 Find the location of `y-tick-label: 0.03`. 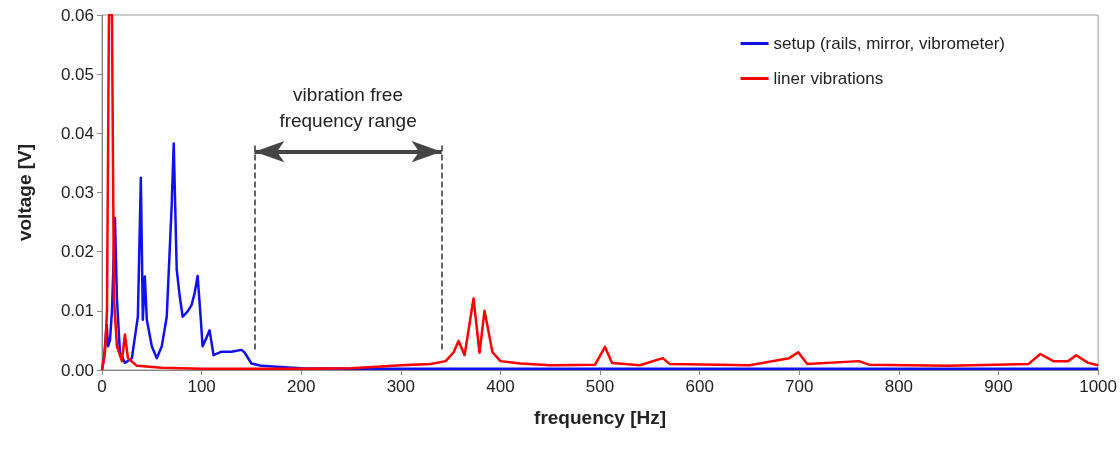

y-tick-label: 0.03 is located at coordinates (77, 192).